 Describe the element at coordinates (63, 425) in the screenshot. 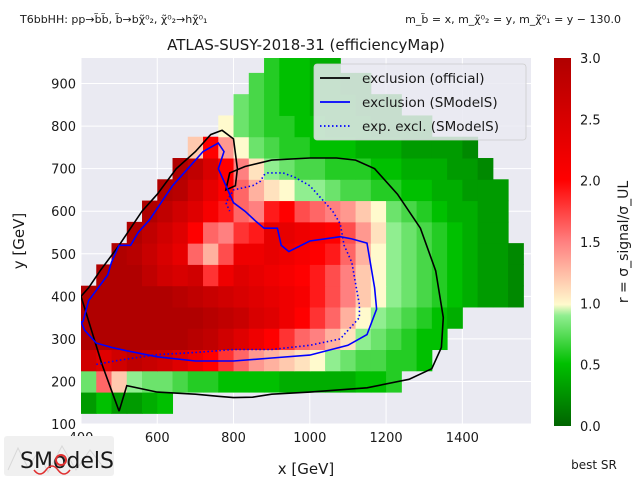

I see `y-tick-label: 100` at that location.